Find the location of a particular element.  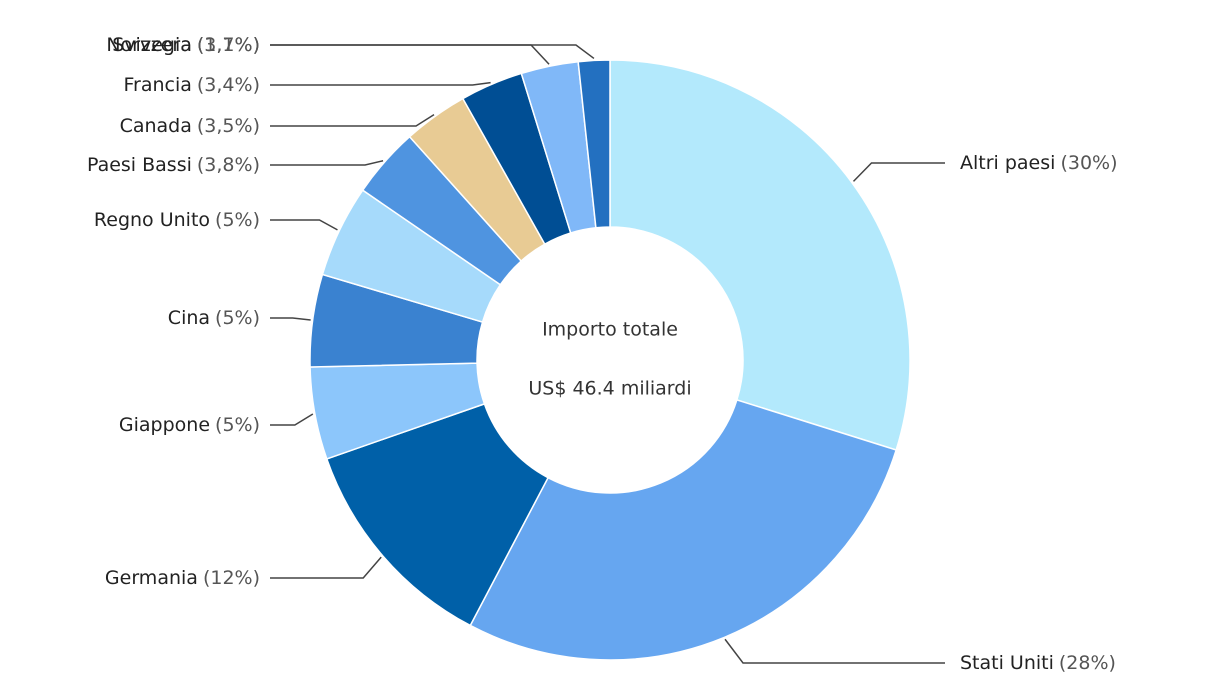

category-name: Germania is located at coordinates (151, 578).